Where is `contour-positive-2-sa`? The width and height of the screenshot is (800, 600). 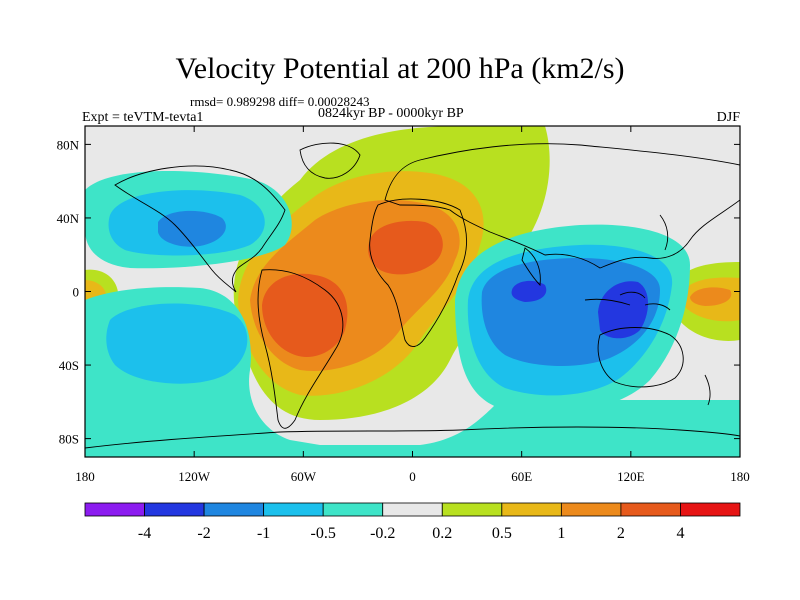
contour-positive-2-sa is located at coordinates (305, 315).